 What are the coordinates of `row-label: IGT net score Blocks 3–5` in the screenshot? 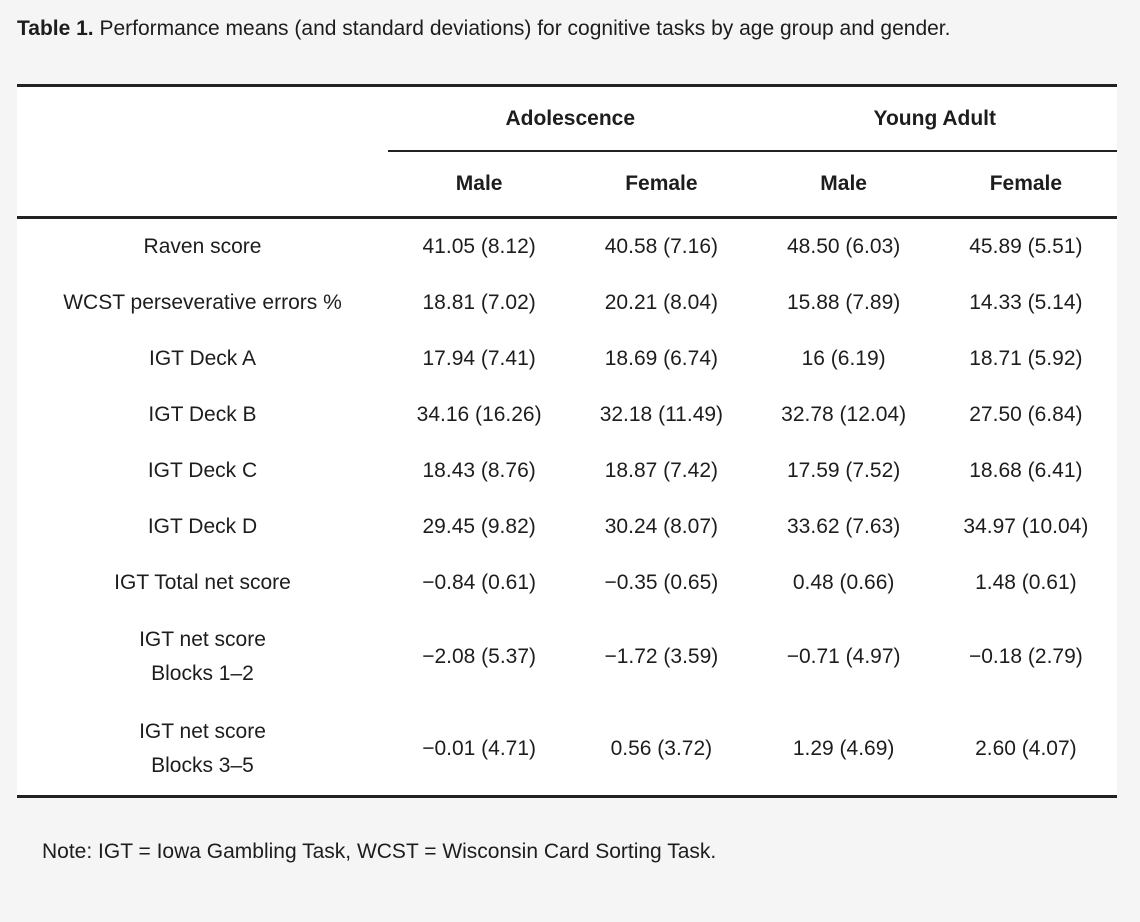 It's located at (202, 749).